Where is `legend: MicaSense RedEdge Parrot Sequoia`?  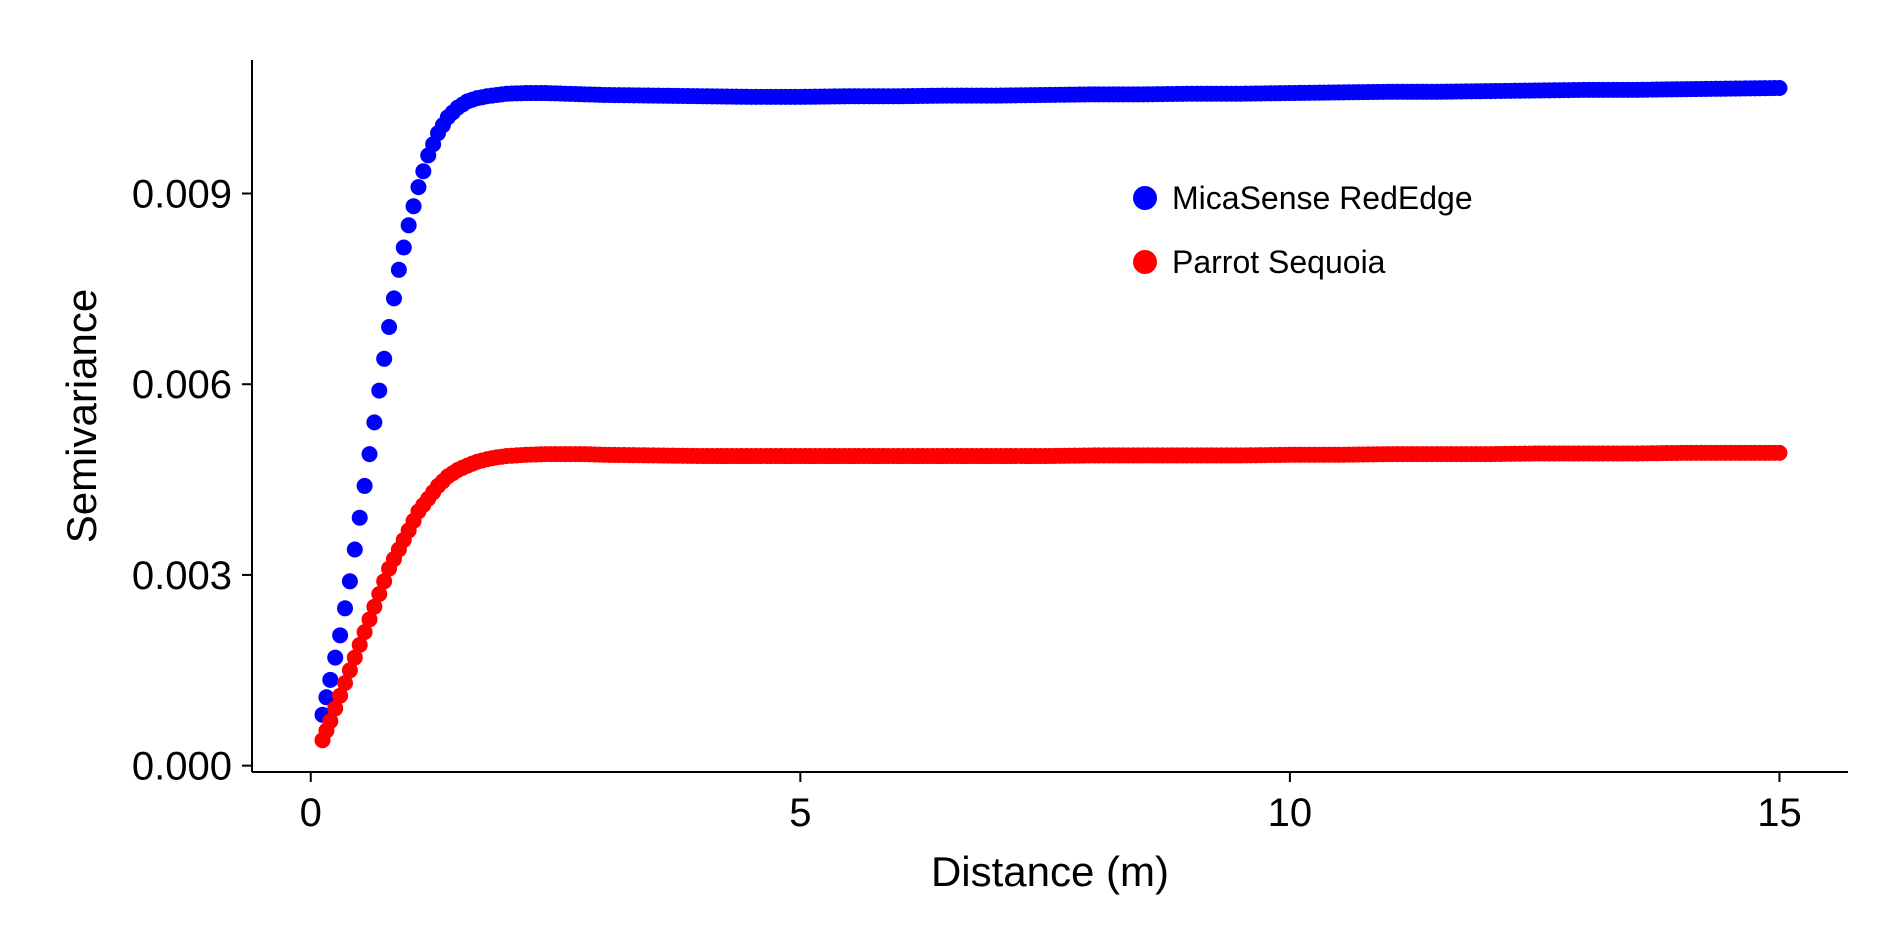
legend: MicaSense RedEdge Parrot Sequoia is located at coordinates (1303, 230).